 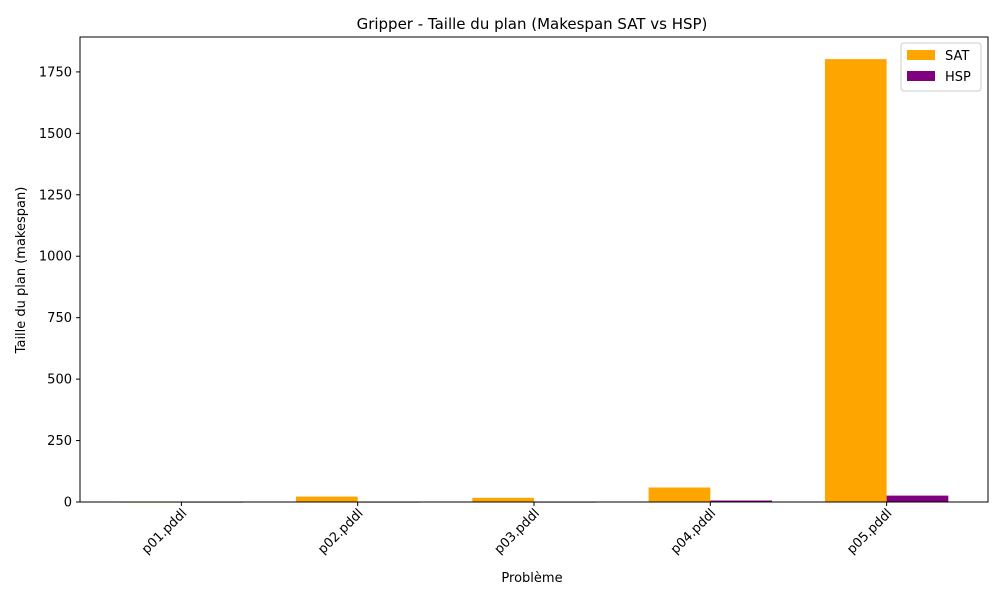 What do you see at coordinates (68, 503) in the screenshot?
I see `y-tick-label: 0` at bounding box center [68, 503].